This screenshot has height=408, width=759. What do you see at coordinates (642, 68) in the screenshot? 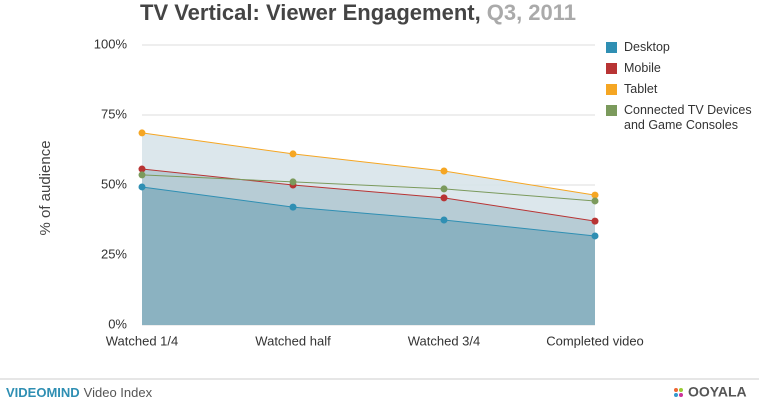
I see `legend-label: Mobile` at bounding box center [642, 68].